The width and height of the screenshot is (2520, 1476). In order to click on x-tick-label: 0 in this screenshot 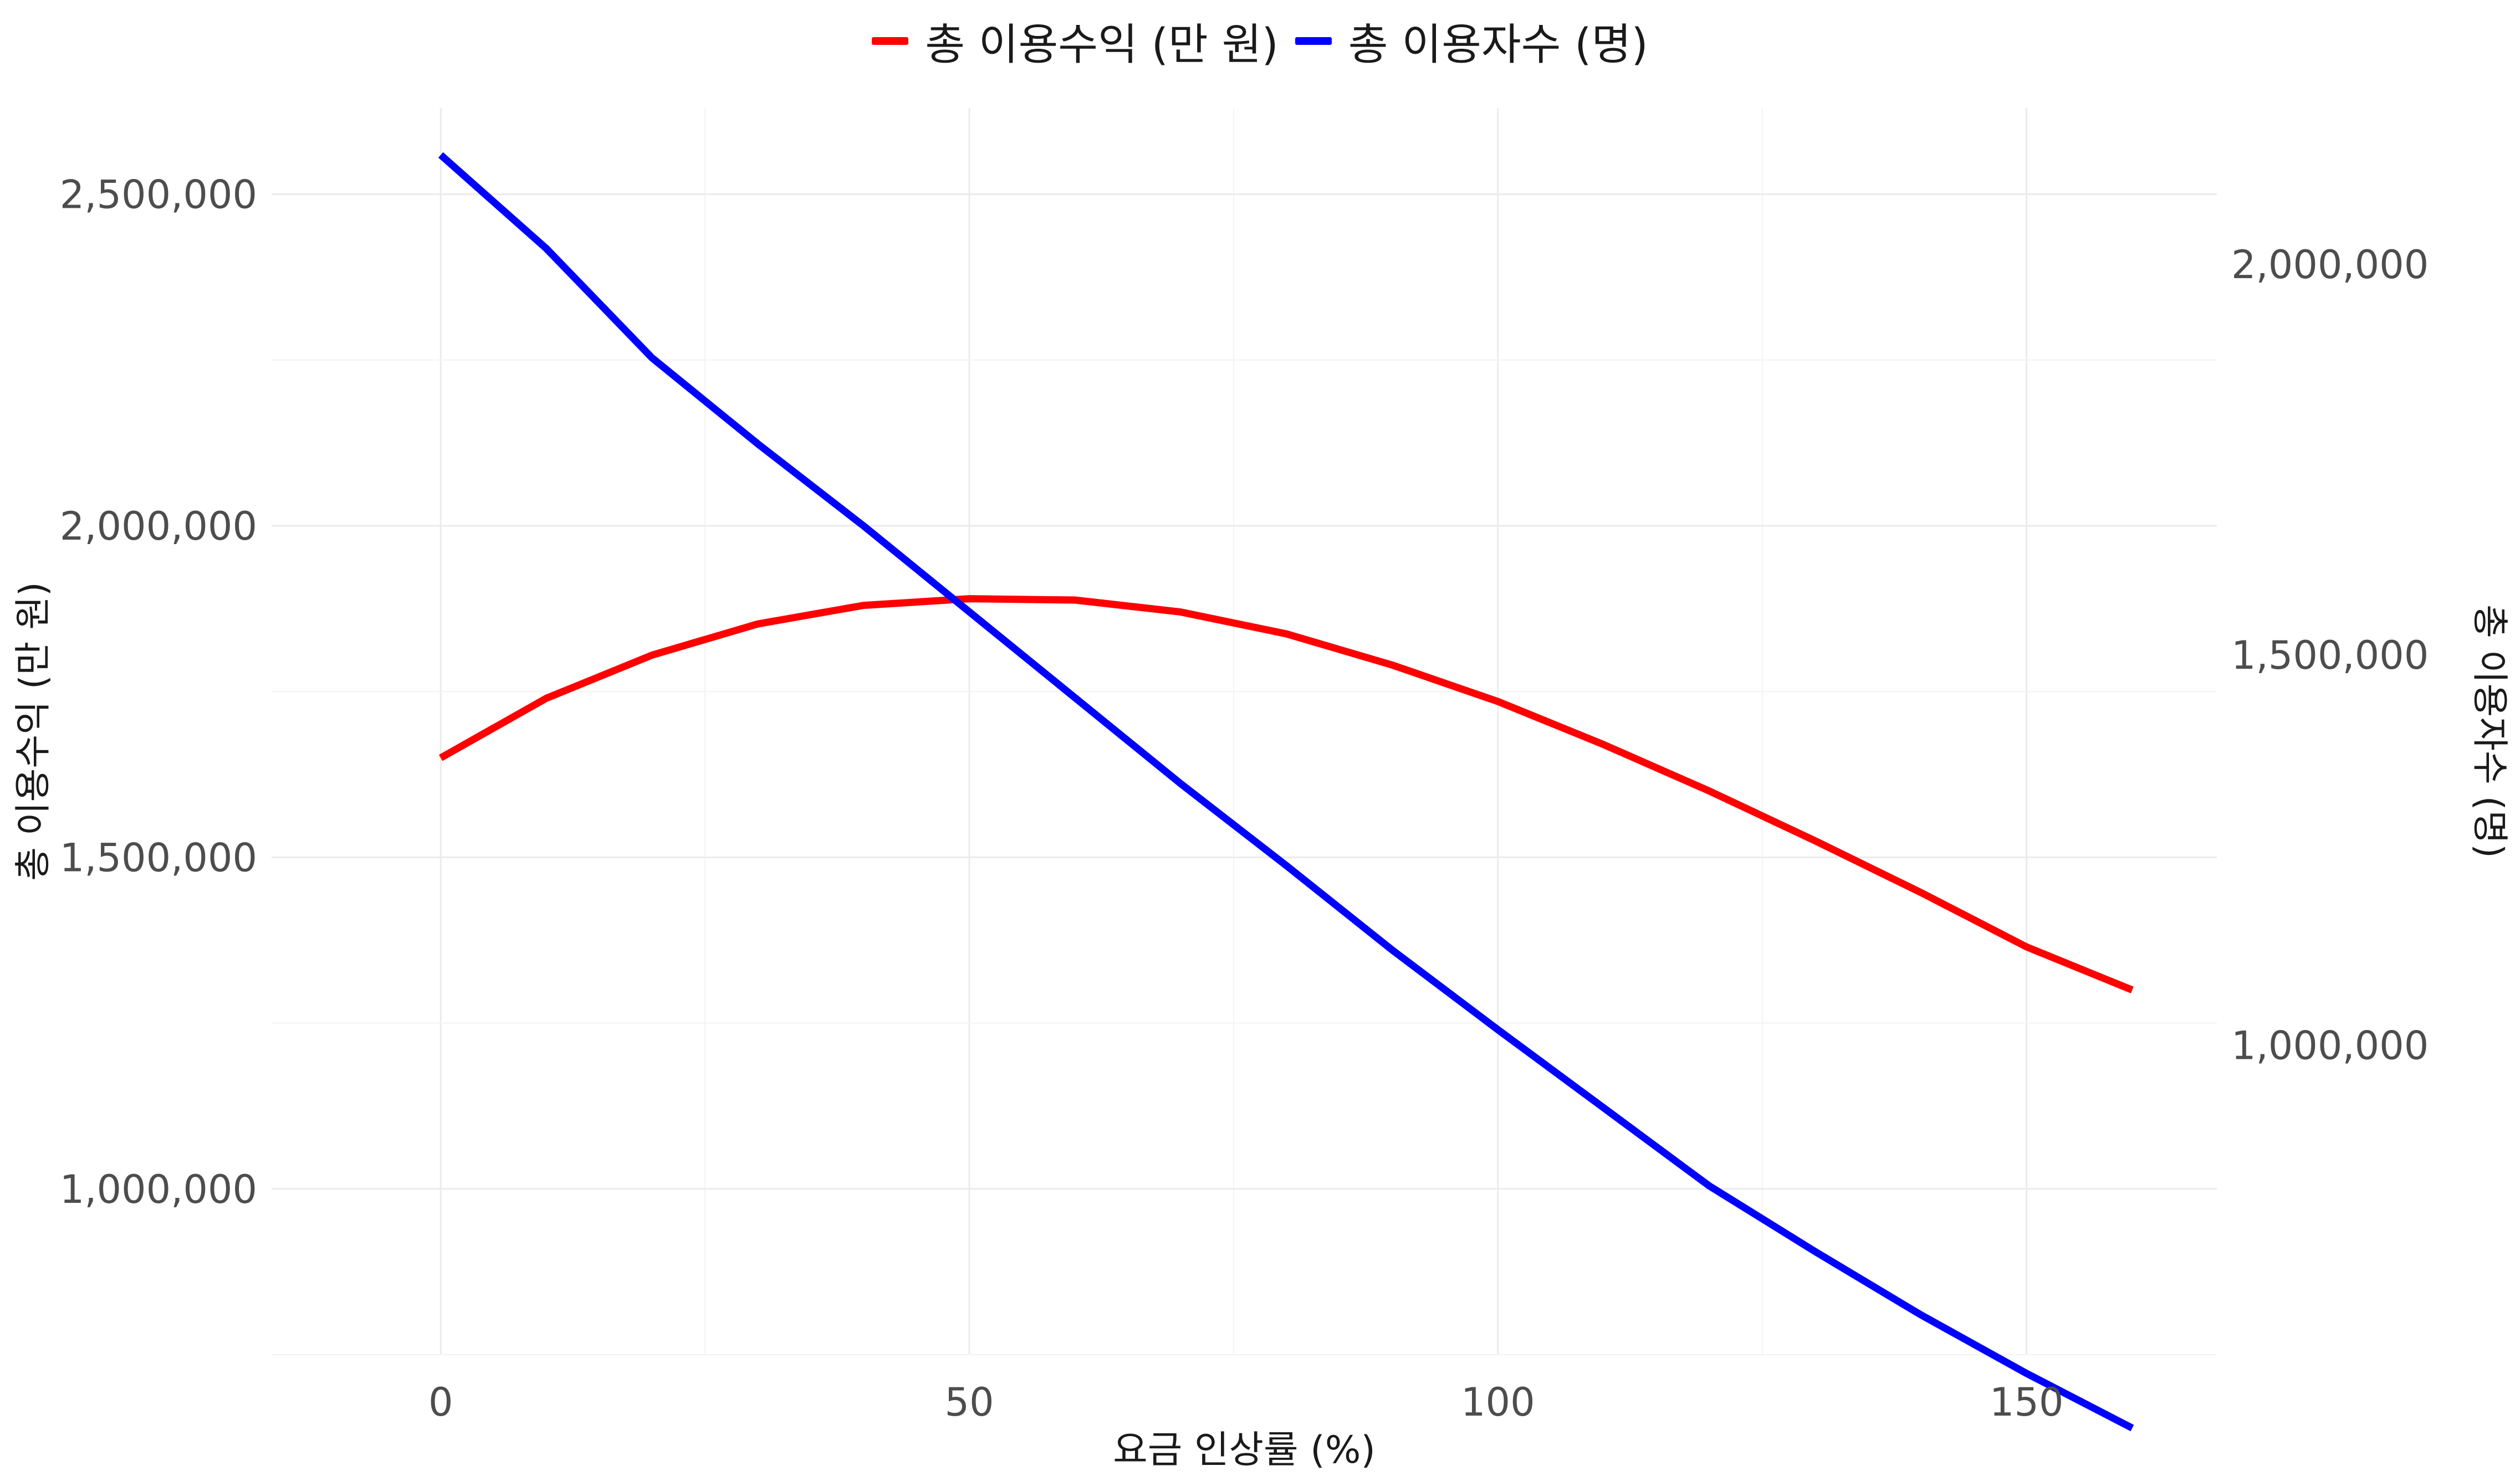, I will do `click(440, 1402)`.